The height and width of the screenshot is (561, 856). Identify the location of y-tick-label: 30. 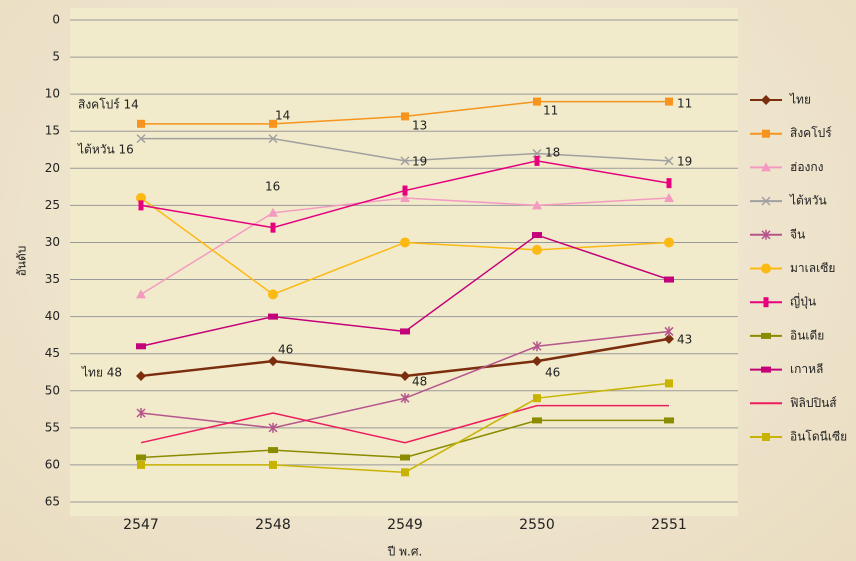
(52, 242).